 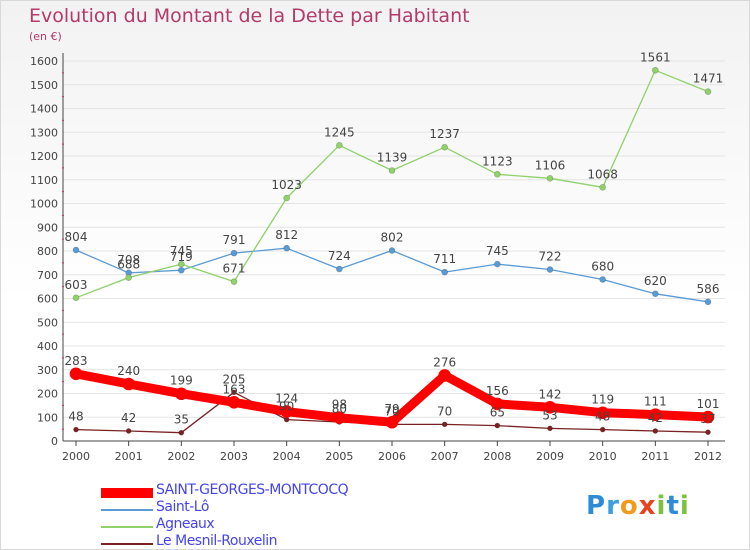 What do you see at coordinates (128, 260) in the screenshot?
I see `data-label: 708` at bounding box center [128, 260].